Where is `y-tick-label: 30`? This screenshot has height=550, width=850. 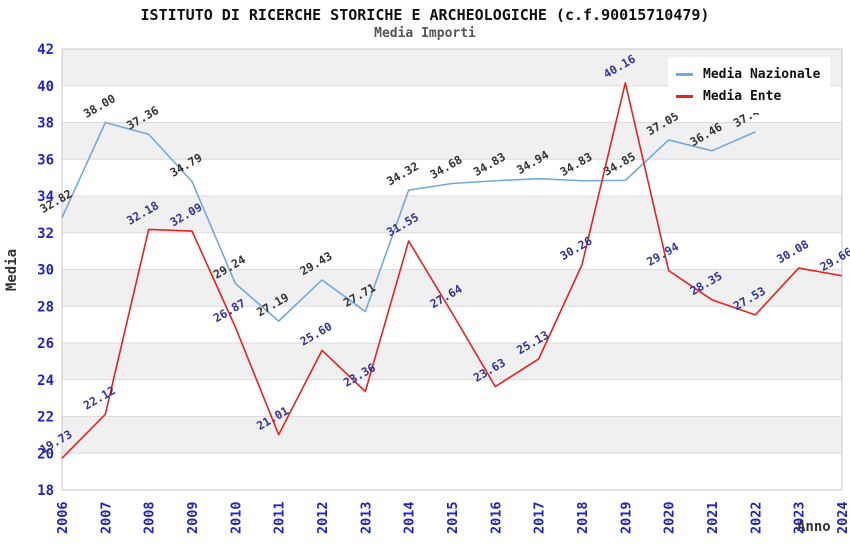 y-tick-label: 30 is located at coordinates (45, 271).